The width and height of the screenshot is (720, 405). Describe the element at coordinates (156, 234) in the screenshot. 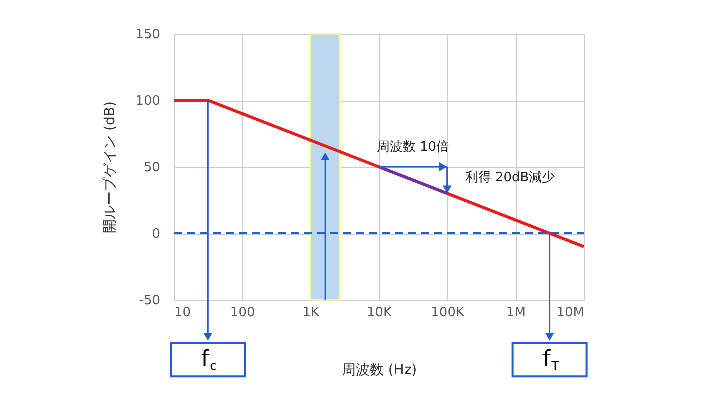

I see `y-tick-label: 0` at that location.